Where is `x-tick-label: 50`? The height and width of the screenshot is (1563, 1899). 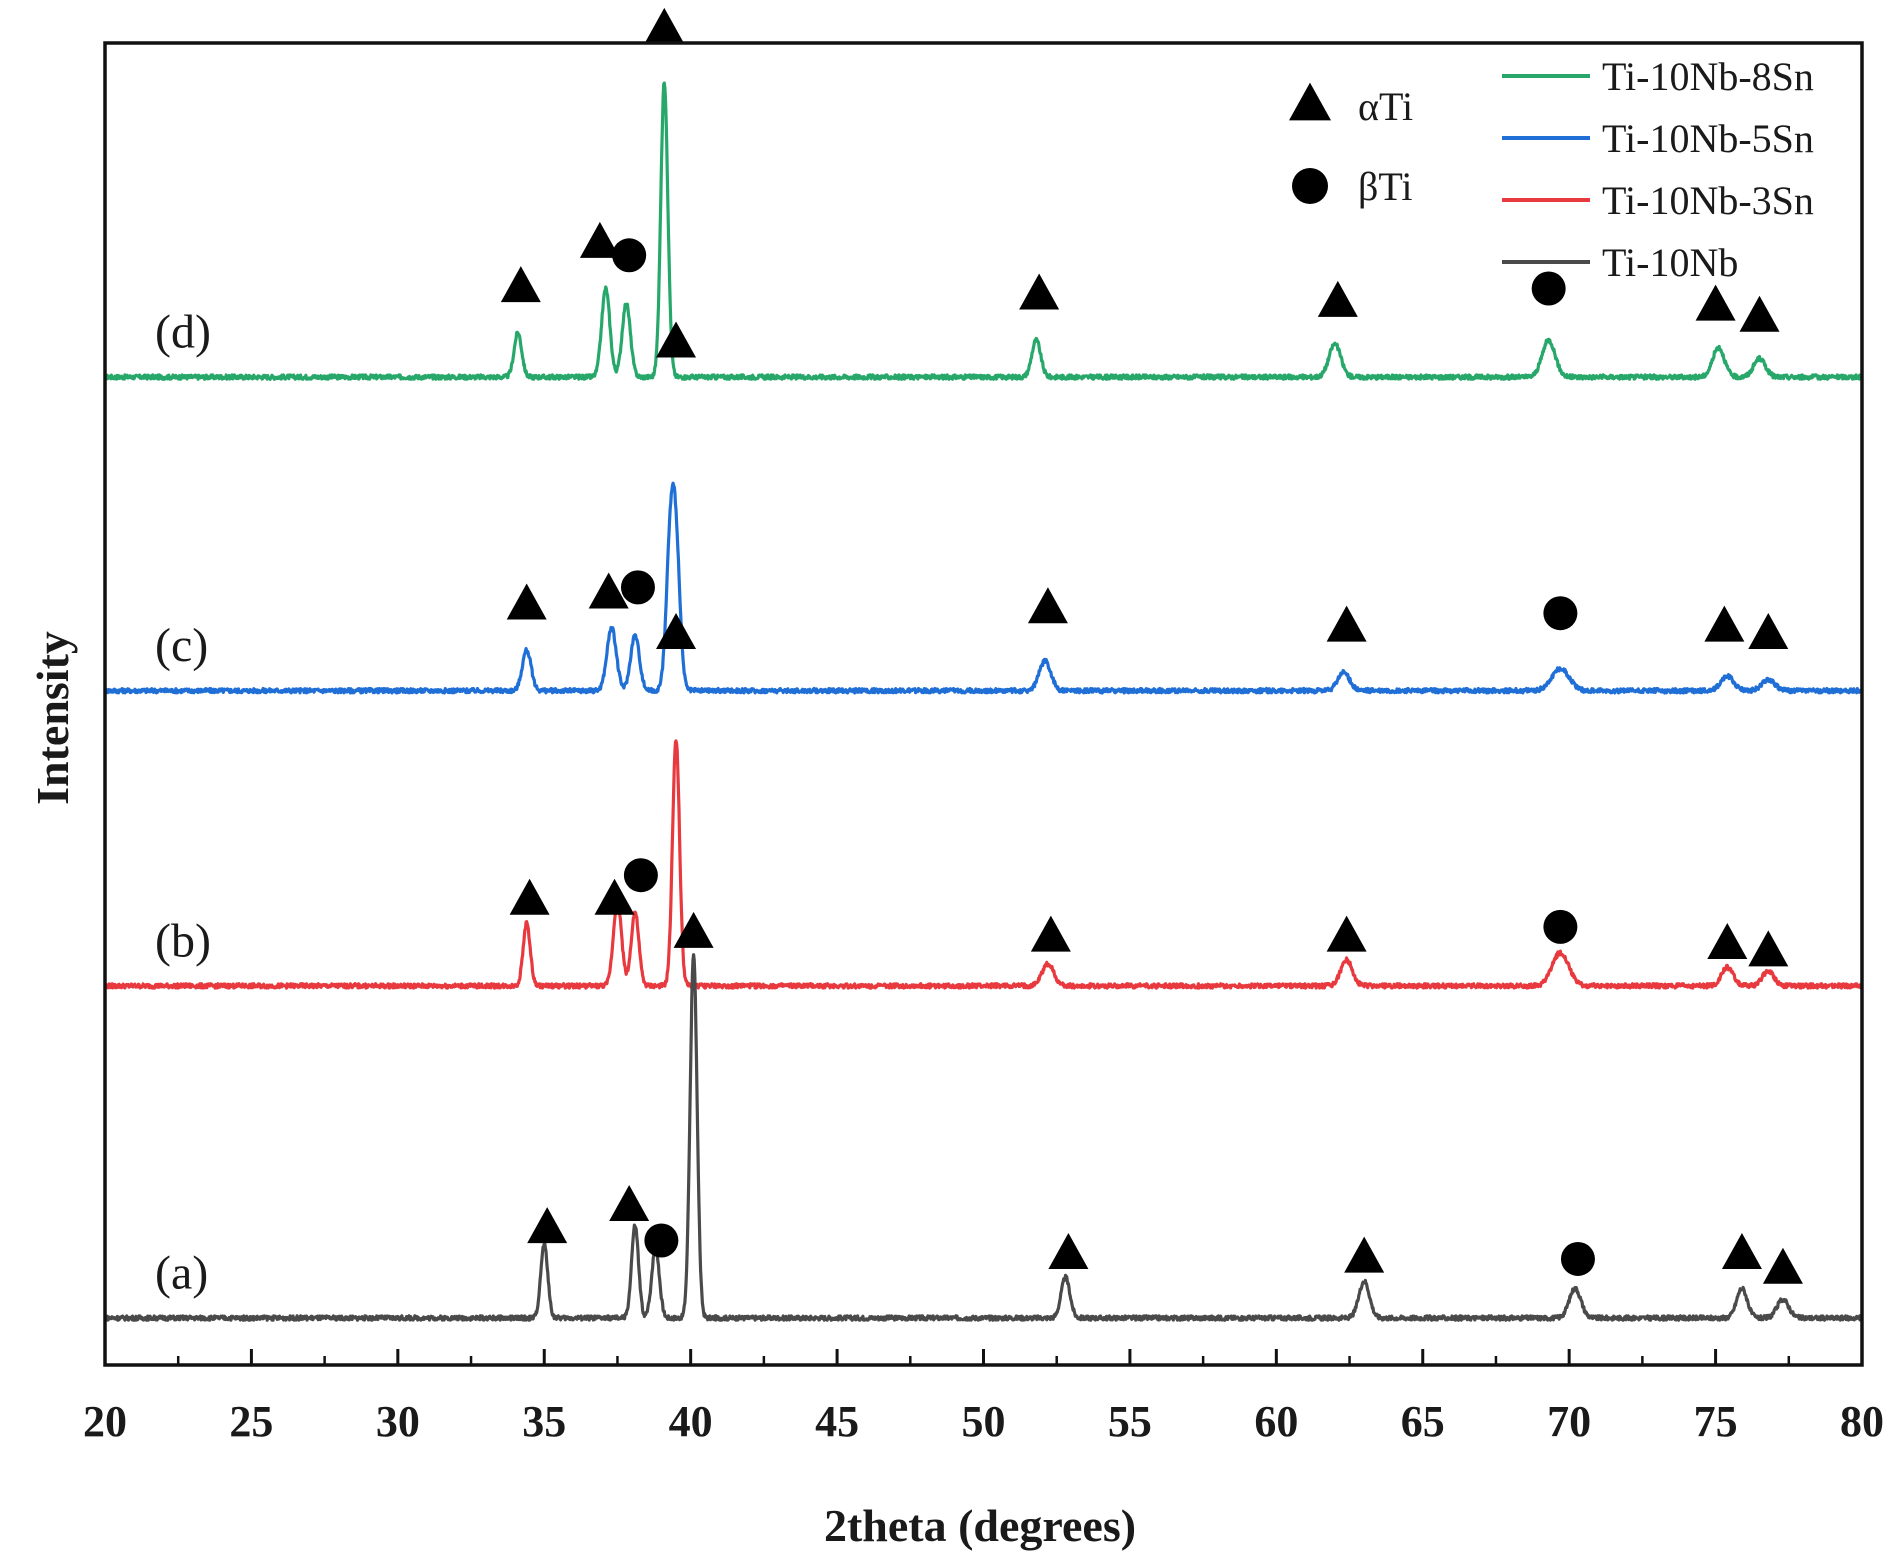 x-tick-label: 50 is located at coordinates (984, 1421).